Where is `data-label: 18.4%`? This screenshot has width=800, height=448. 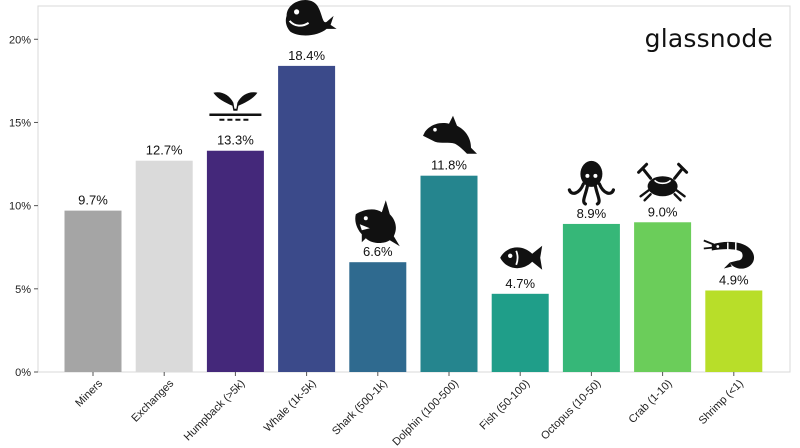
data-label: 18.4% is located at coordinates (306, 55).